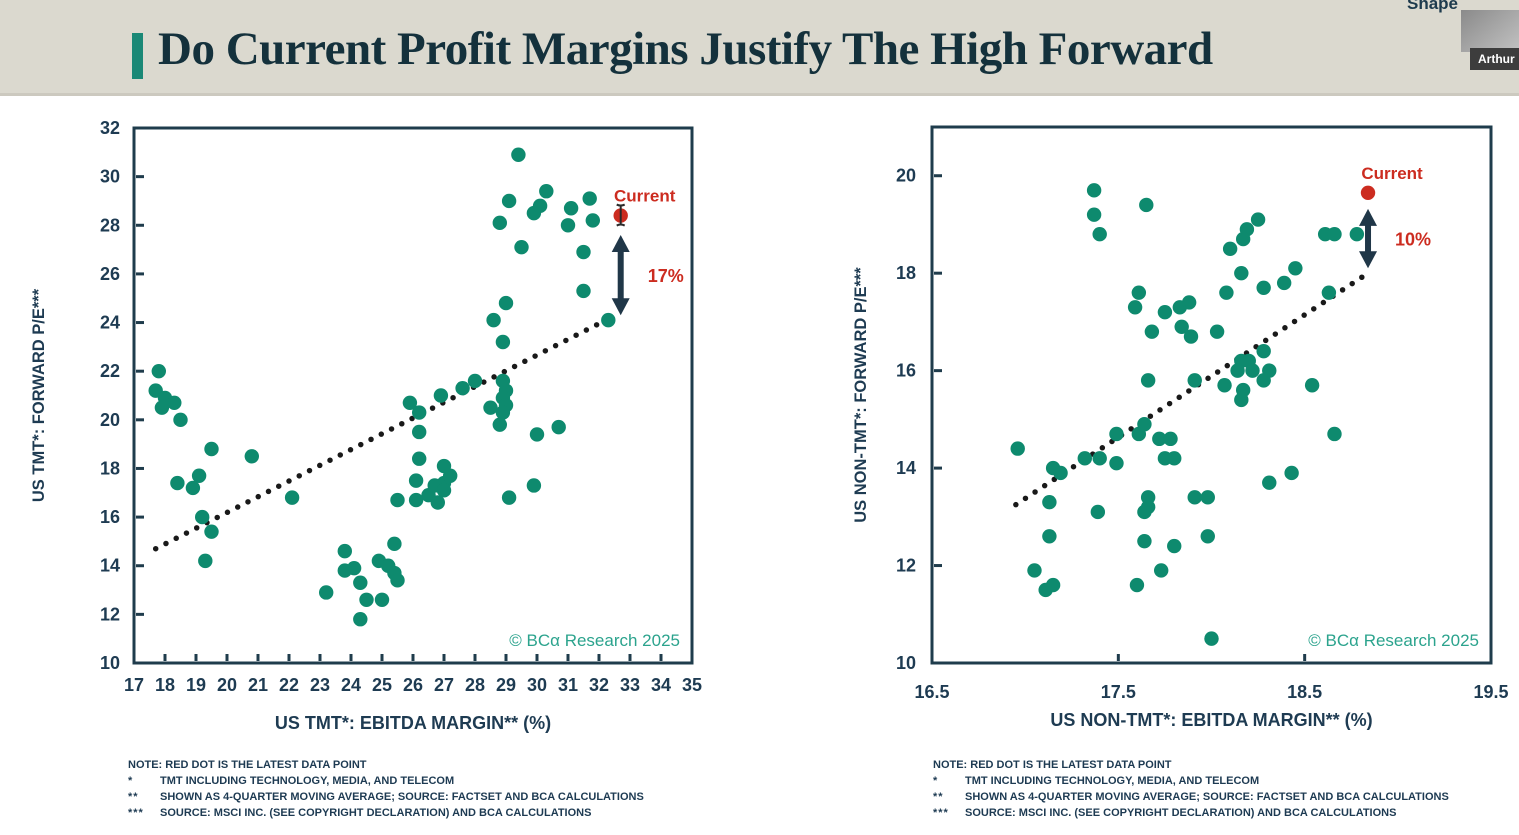 The width and height of the screenshot is (1519, 835). What do you see at coordinates (594, 640) in the screenshot?
I see `chart-text: © BCα Research 2025` at bounding box center [594, 640].